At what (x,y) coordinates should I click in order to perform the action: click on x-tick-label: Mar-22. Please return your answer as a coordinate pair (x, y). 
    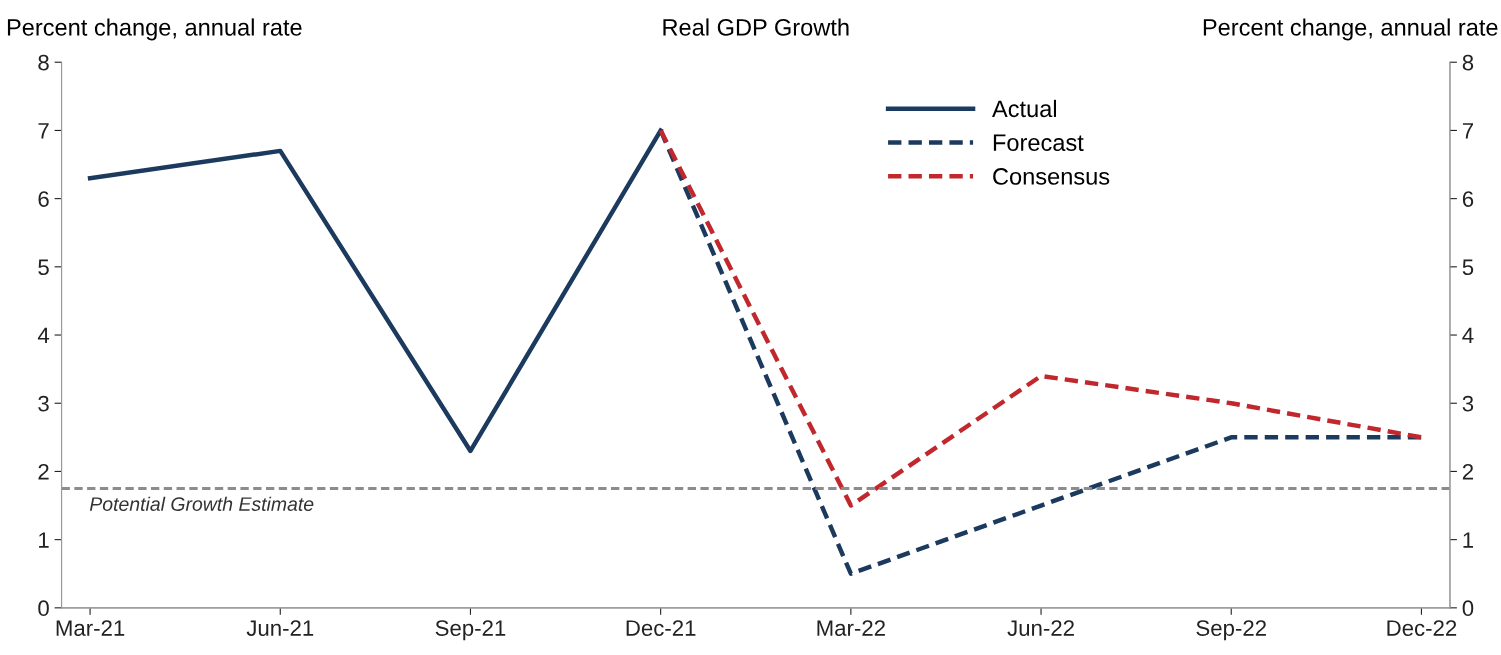
    Looking at the image, I should click on (851, 628).